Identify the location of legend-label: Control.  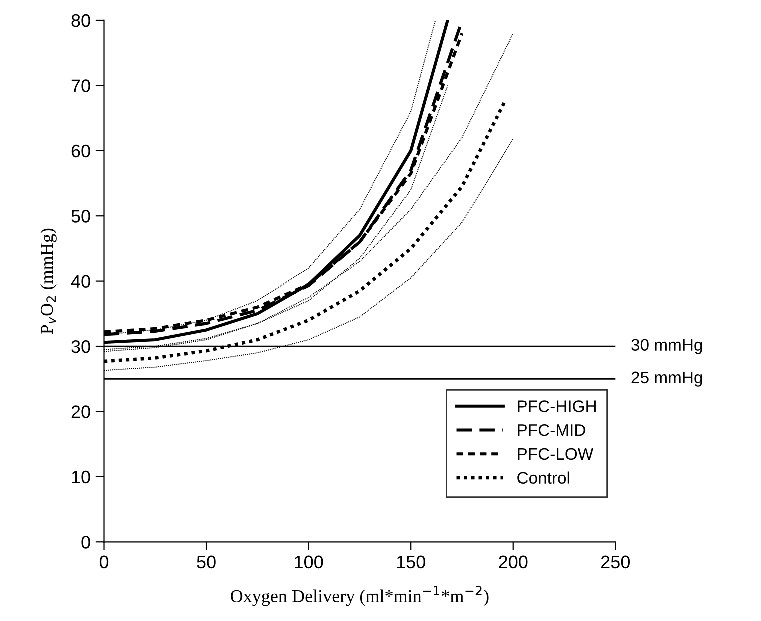
(544, 478).